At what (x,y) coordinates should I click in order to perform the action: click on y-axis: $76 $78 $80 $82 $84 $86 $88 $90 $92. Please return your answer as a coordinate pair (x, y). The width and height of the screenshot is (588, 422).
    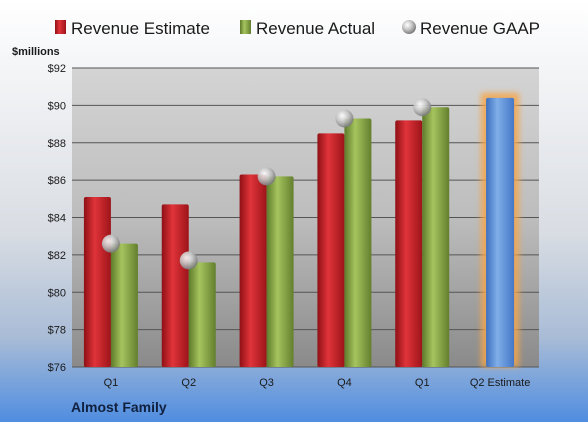
    Looking at the image, I should click on (57, 218).